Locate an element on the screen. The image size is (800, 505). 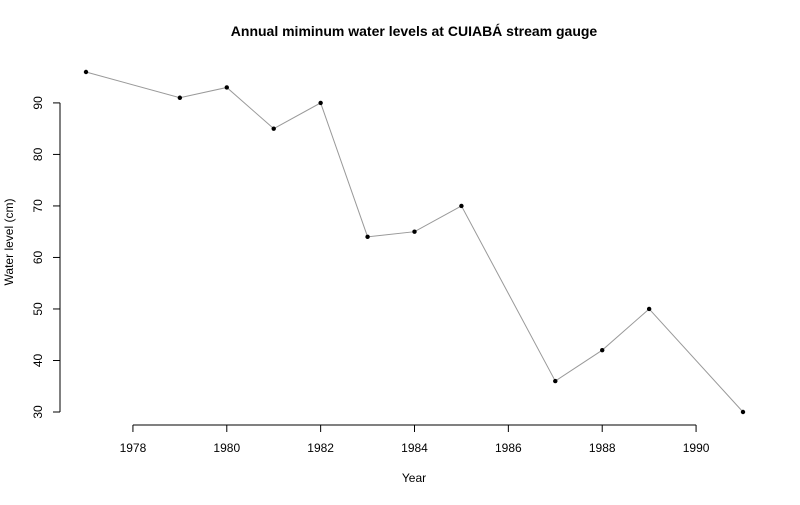
y-tick-label: 40 is located at coordinates (38, 360).